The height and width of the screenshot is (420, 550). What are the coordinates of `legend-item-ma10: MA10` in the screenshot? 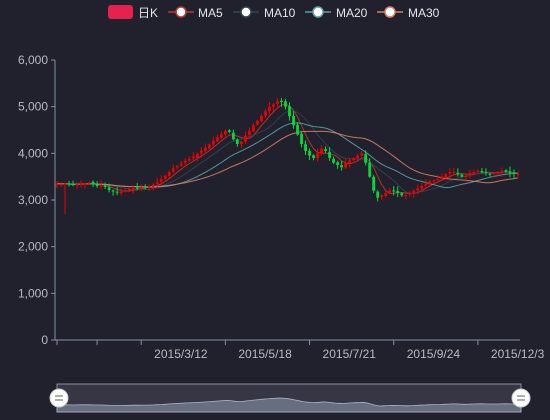 It's located at (264, 13).